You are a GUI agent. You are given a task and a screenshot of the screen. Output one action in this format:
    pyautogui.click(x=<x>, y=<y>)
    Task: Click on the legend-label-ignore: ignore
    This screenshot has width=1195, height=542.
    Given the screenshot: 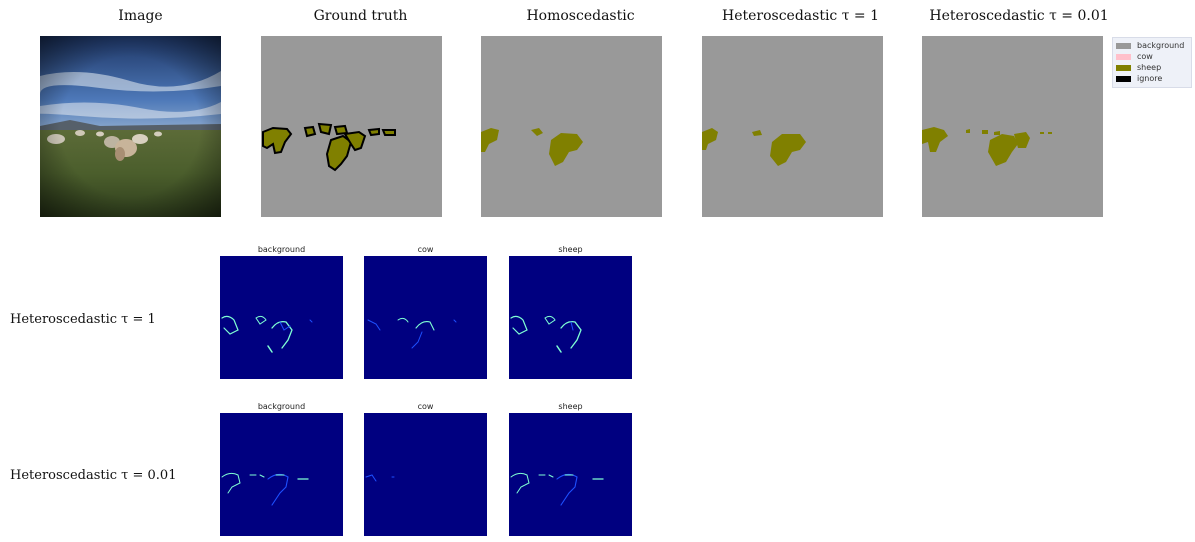 What is the action you would take?
    pyautogui.click(x=1150, y=78)
    